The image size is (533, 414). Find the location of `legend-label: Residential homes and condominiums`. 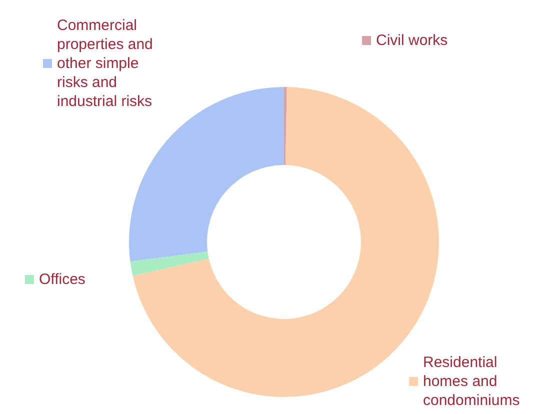

legend-label: Residential homes and condominiums is located at coordinates (471, 381).